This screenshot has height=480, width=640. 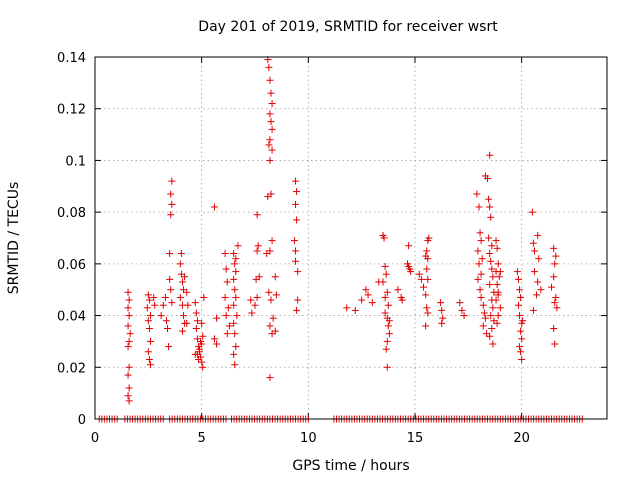 I want to click on x-tick-label: 10, so click(x=308, y=438).